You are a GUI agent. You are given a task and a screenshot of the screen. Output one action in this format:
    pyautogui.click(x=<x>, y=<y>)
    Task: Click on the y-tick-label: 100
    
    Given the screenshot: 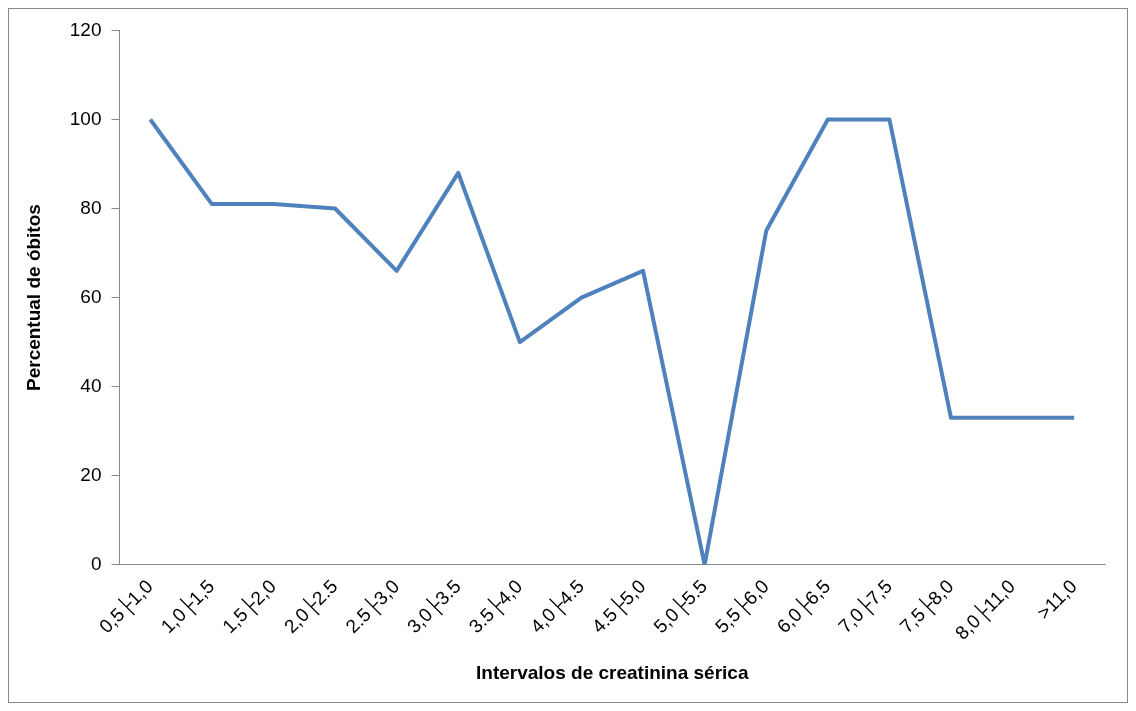 What is the action you would take?
    pyautogui.click(x=85, y=118)
    